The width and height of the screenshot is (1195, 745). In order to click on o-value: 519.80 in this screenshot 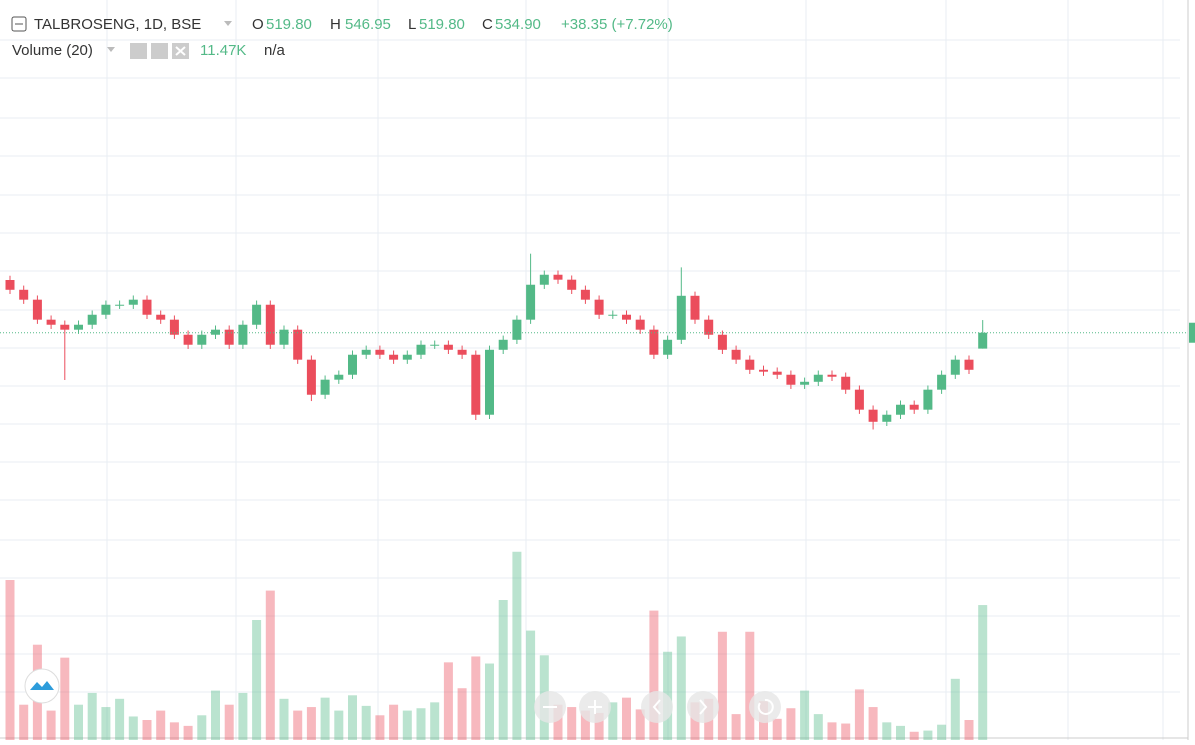, I will do `click(289, 24)`.